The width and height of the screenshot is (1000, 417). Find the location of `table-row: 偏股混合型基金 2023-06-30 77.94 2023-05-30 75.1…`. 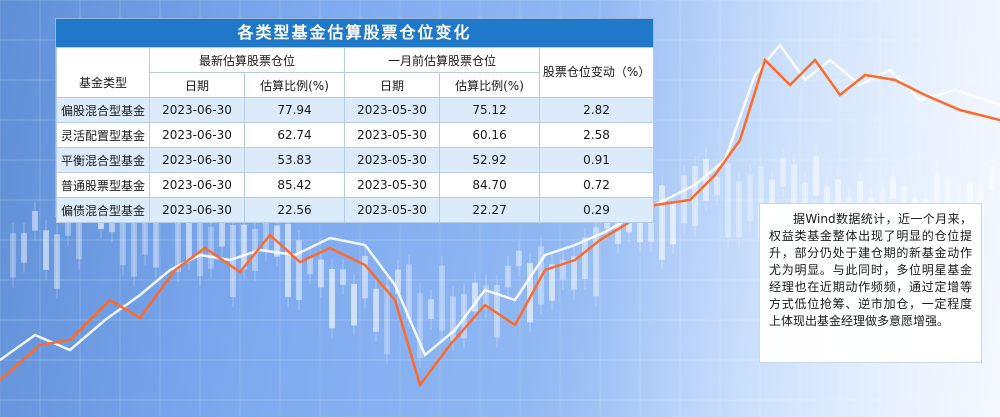

table-row: 偏股混合型基金 2023-06-30 77.94 2023-05-30 75.1… is located at coordinates (355, 110).